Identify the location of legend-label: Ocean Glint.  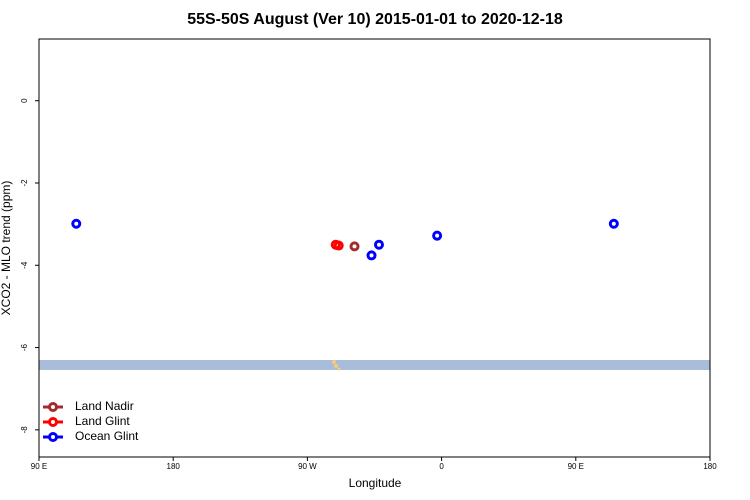
(107, 436).